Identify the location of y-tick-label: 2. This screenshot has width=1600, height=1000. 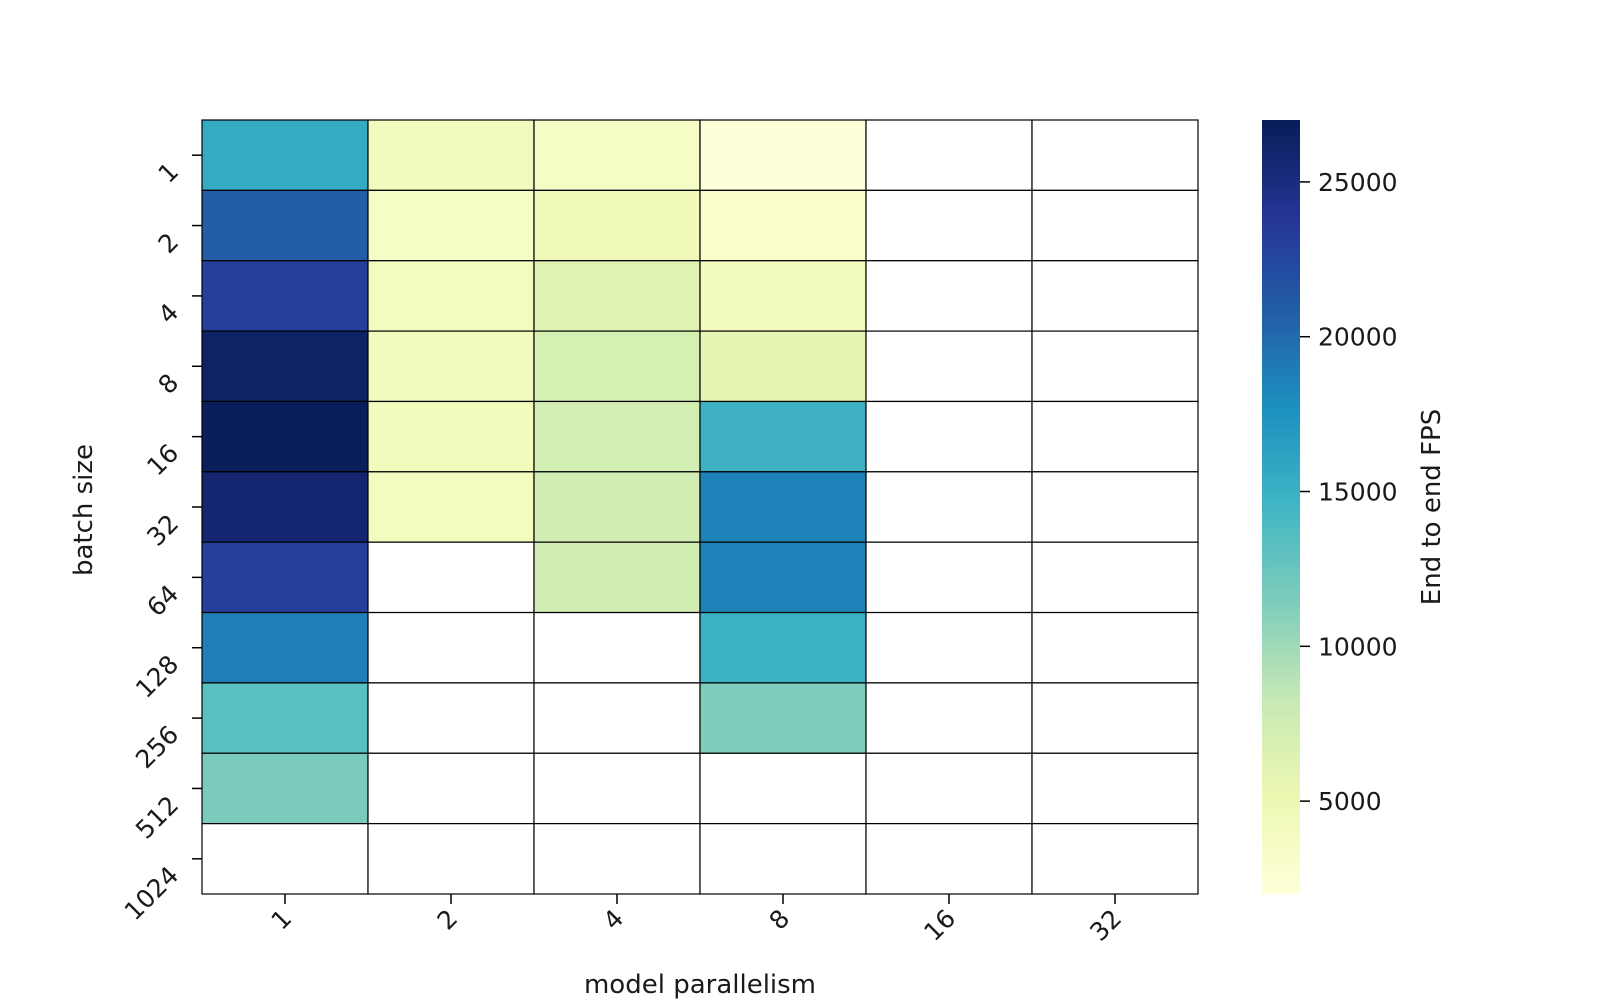
(168, 243).